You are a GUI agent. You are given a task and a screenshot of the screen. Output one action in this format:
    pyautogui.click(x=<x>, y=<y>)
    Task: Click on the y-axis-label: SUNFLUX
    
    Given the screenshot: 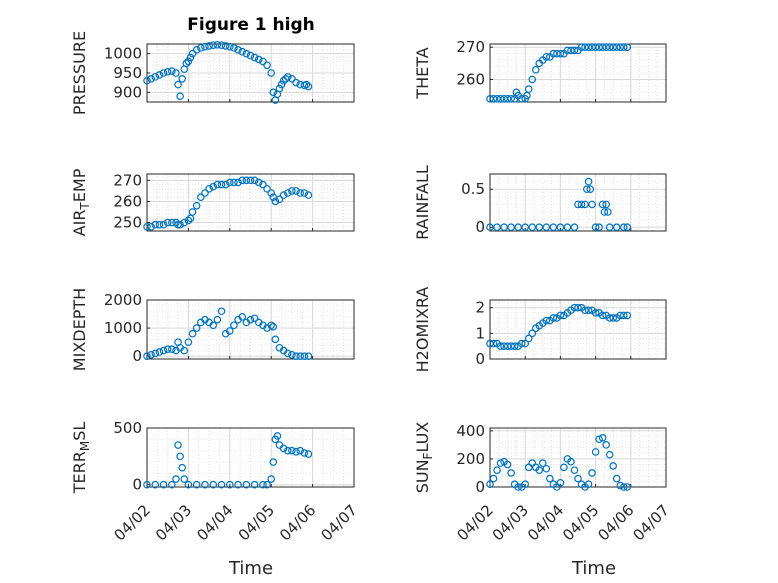 What is the action you would take?
    pyautogui.click(x=424, y=458)
    